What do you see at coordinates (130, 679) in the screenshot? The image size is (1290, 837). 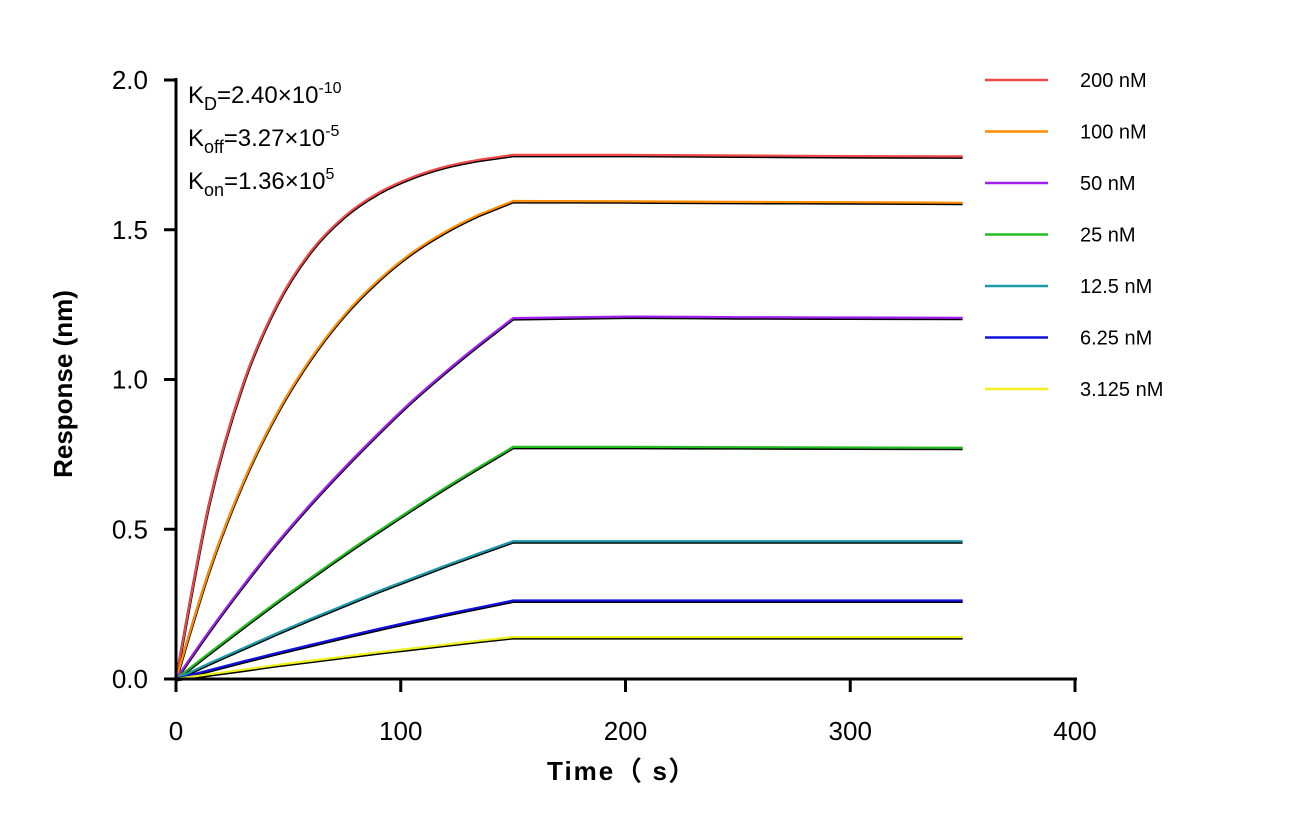 I see `y-tick-label: 0.0` at bounding box center [130, 679].